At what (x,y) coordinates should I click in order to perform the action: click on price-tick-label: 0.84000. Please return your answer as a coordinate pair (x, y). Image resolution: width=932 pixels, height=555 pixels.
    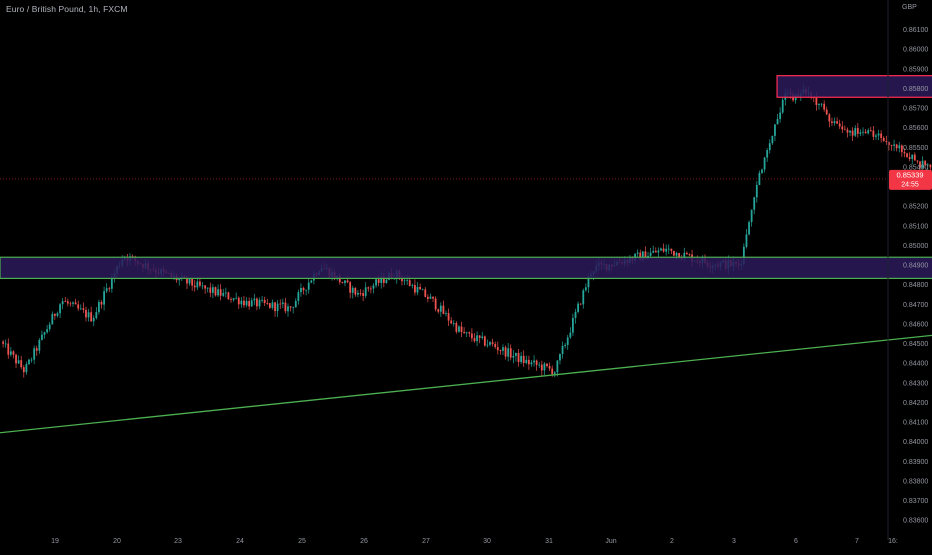
    Looking at the image, I should click on (915, 442).